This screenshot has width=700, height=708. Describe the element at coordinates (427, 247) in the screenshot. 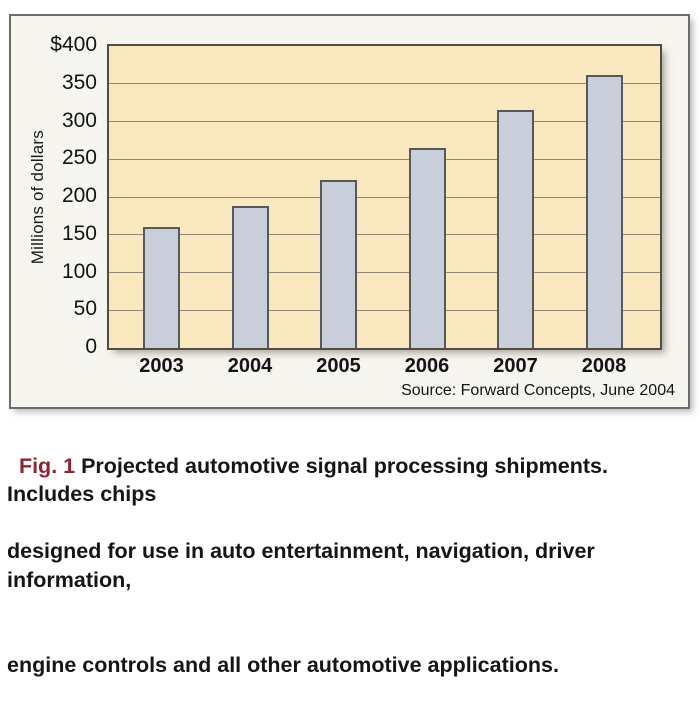

I see `bar-2006` at that location.